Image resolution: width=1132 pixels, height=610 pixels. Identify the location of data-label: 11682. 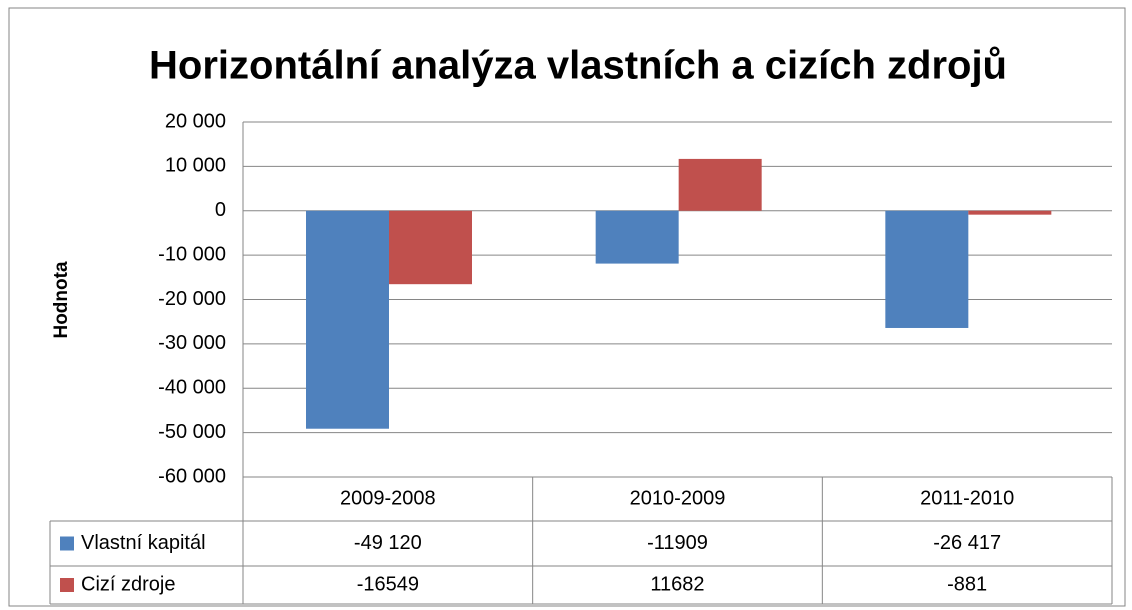
(677, 584).